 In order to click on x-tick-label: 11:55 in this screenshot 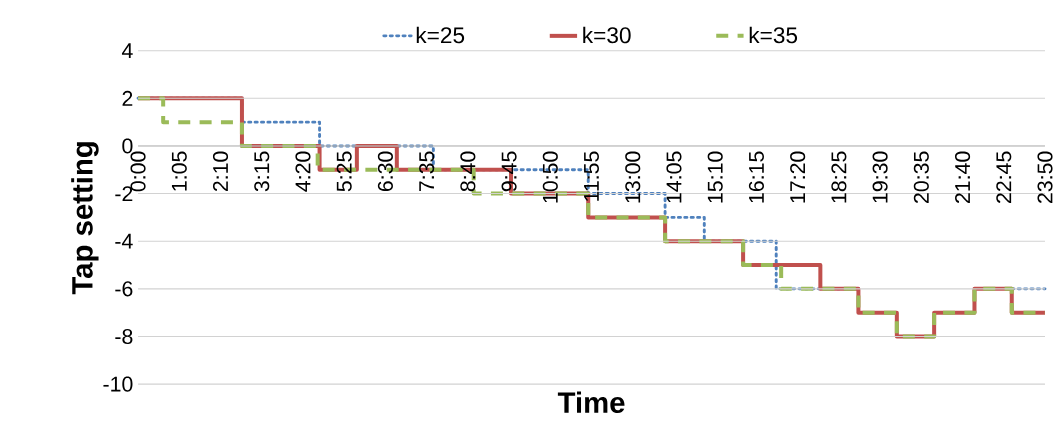, I will do `click(591, 176)`.